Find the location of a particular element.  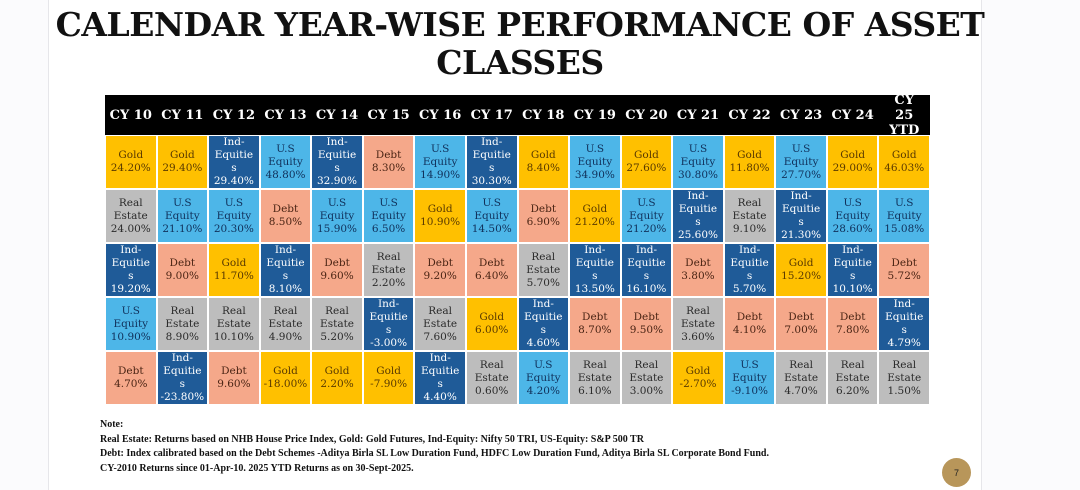

return-value: 15.20% is located at coordinates (801, 276).